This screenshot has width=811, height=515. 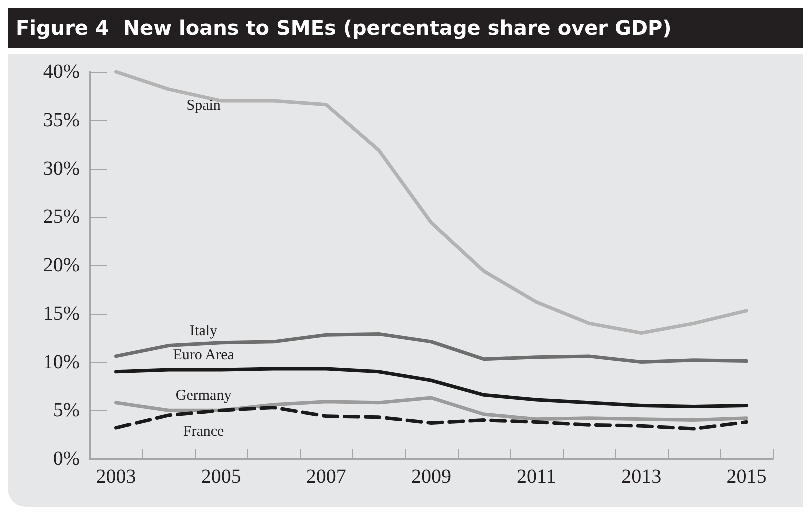 I want to click on line-series, so click(x=431, y=388).